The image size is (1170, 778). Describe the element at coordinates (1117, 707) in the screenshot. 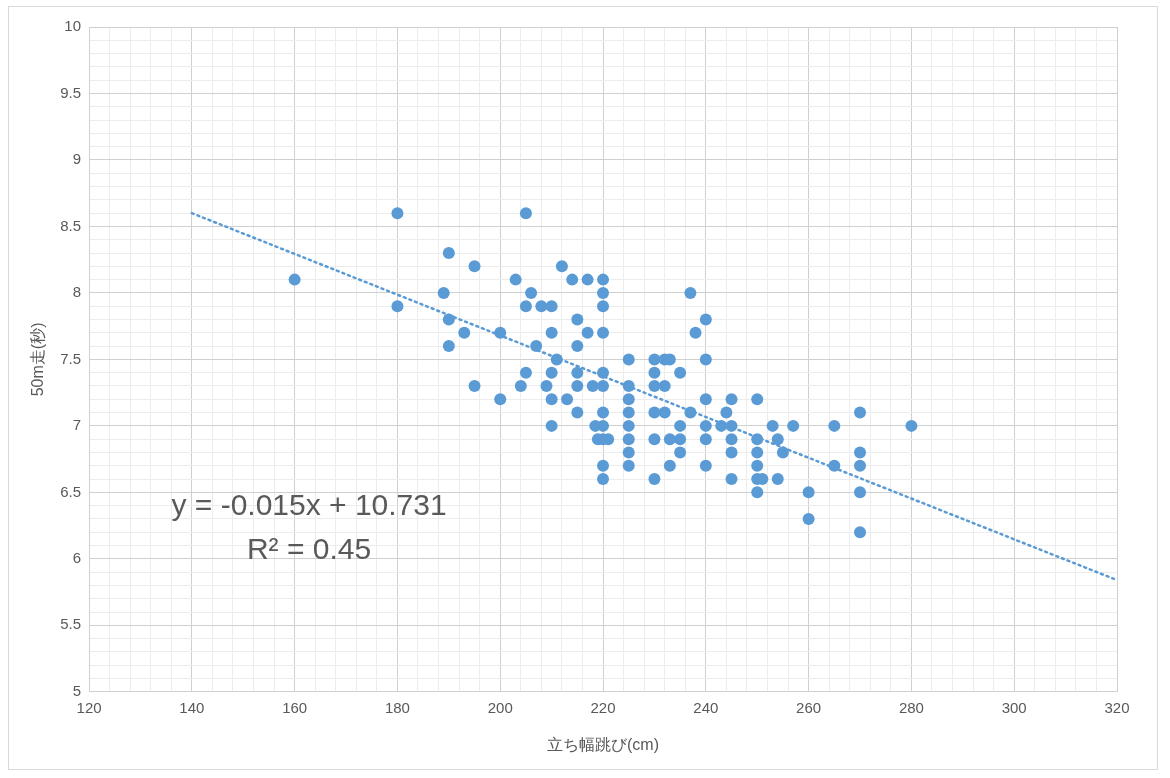

I see `x-tick-label: 320` at that location.